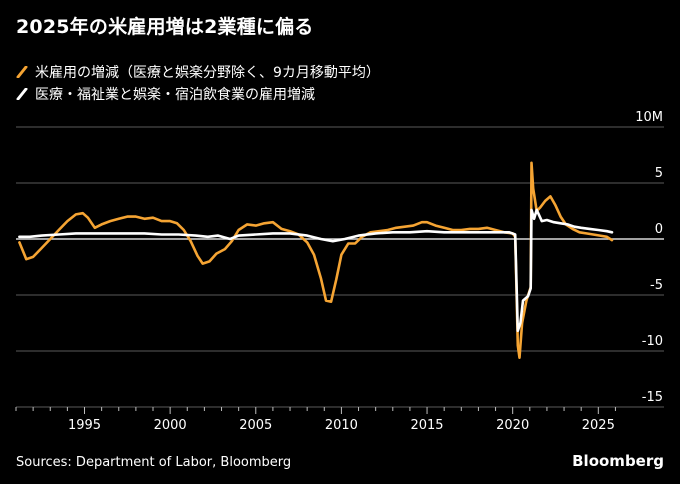 The width and height of the screenshot is (680, 484). I want to click on x-tick-label: 2025, so click(598, 425).